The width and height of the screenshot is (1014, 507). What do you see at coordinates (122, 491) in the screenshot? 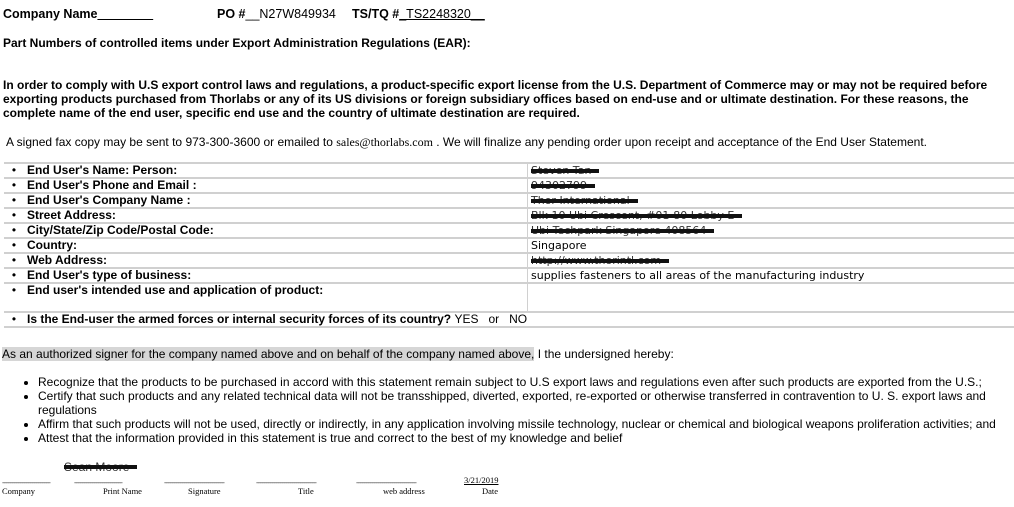
I see `label-print-name: Print Name` at bounding box center [122, 491].